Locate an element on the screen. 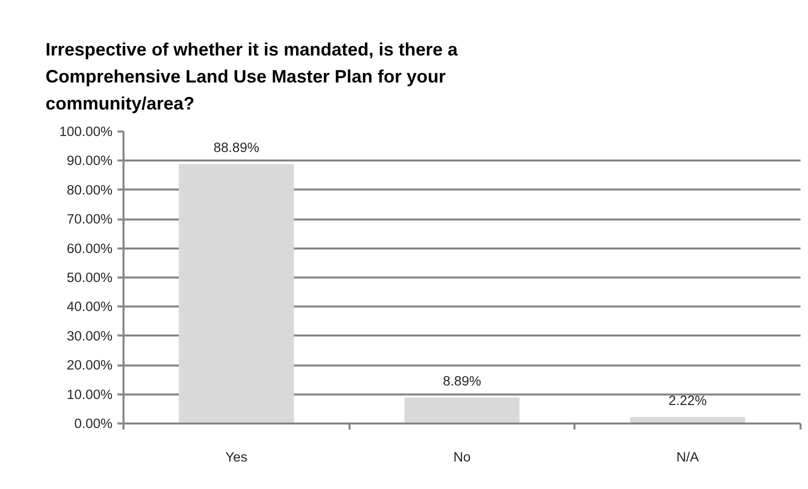  y-tick-label: 0.00% is located at coordinates (93, 423).